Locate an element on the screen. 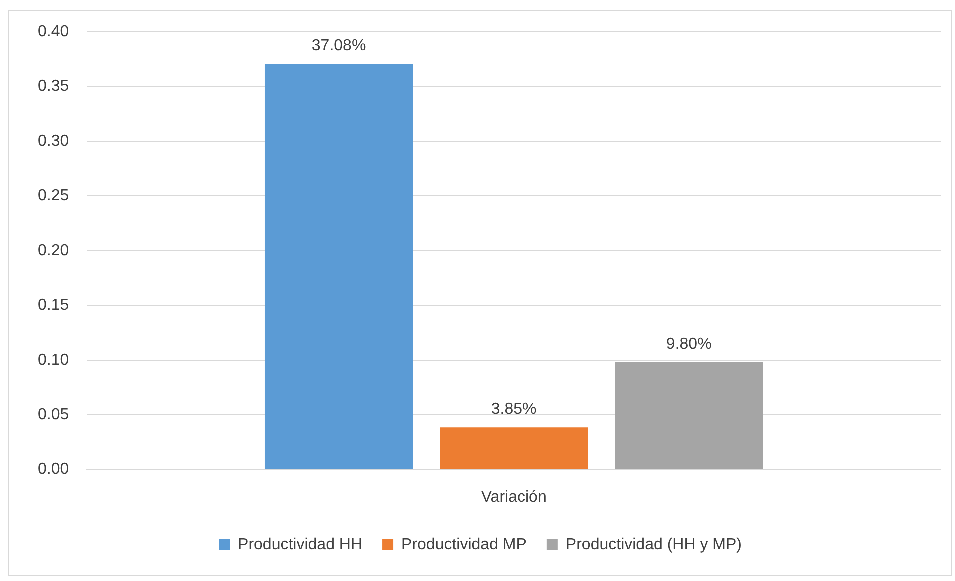  y-tick-label: 0.25 is located at coordinates (54, 196).